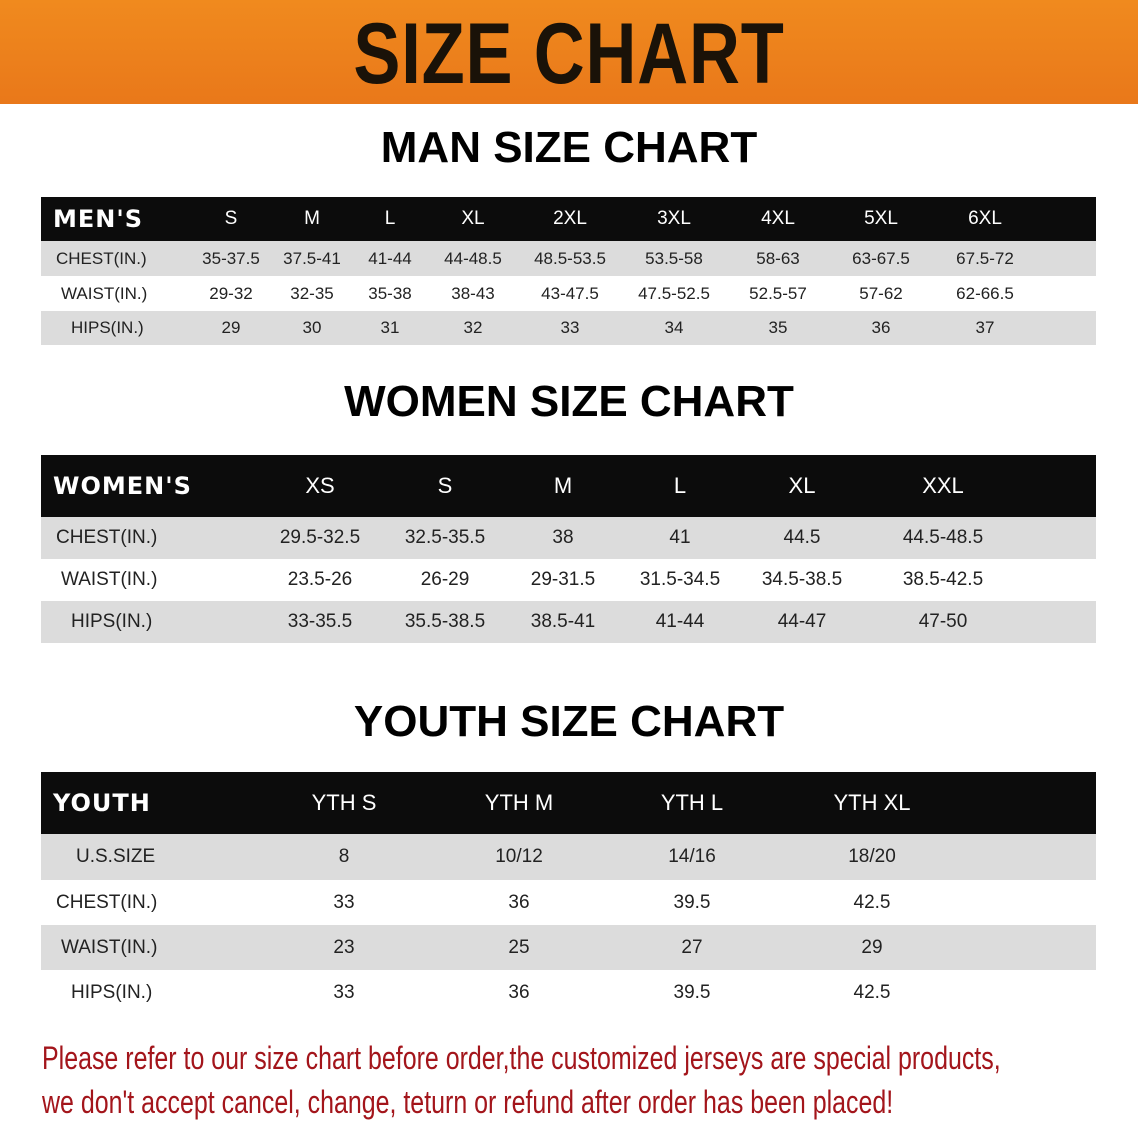 This screenshot has width=1138, height=1132. Describe the element at coordinates (692, 802) in the screenshot. I see `size-header-cell: YTH L` at that location.